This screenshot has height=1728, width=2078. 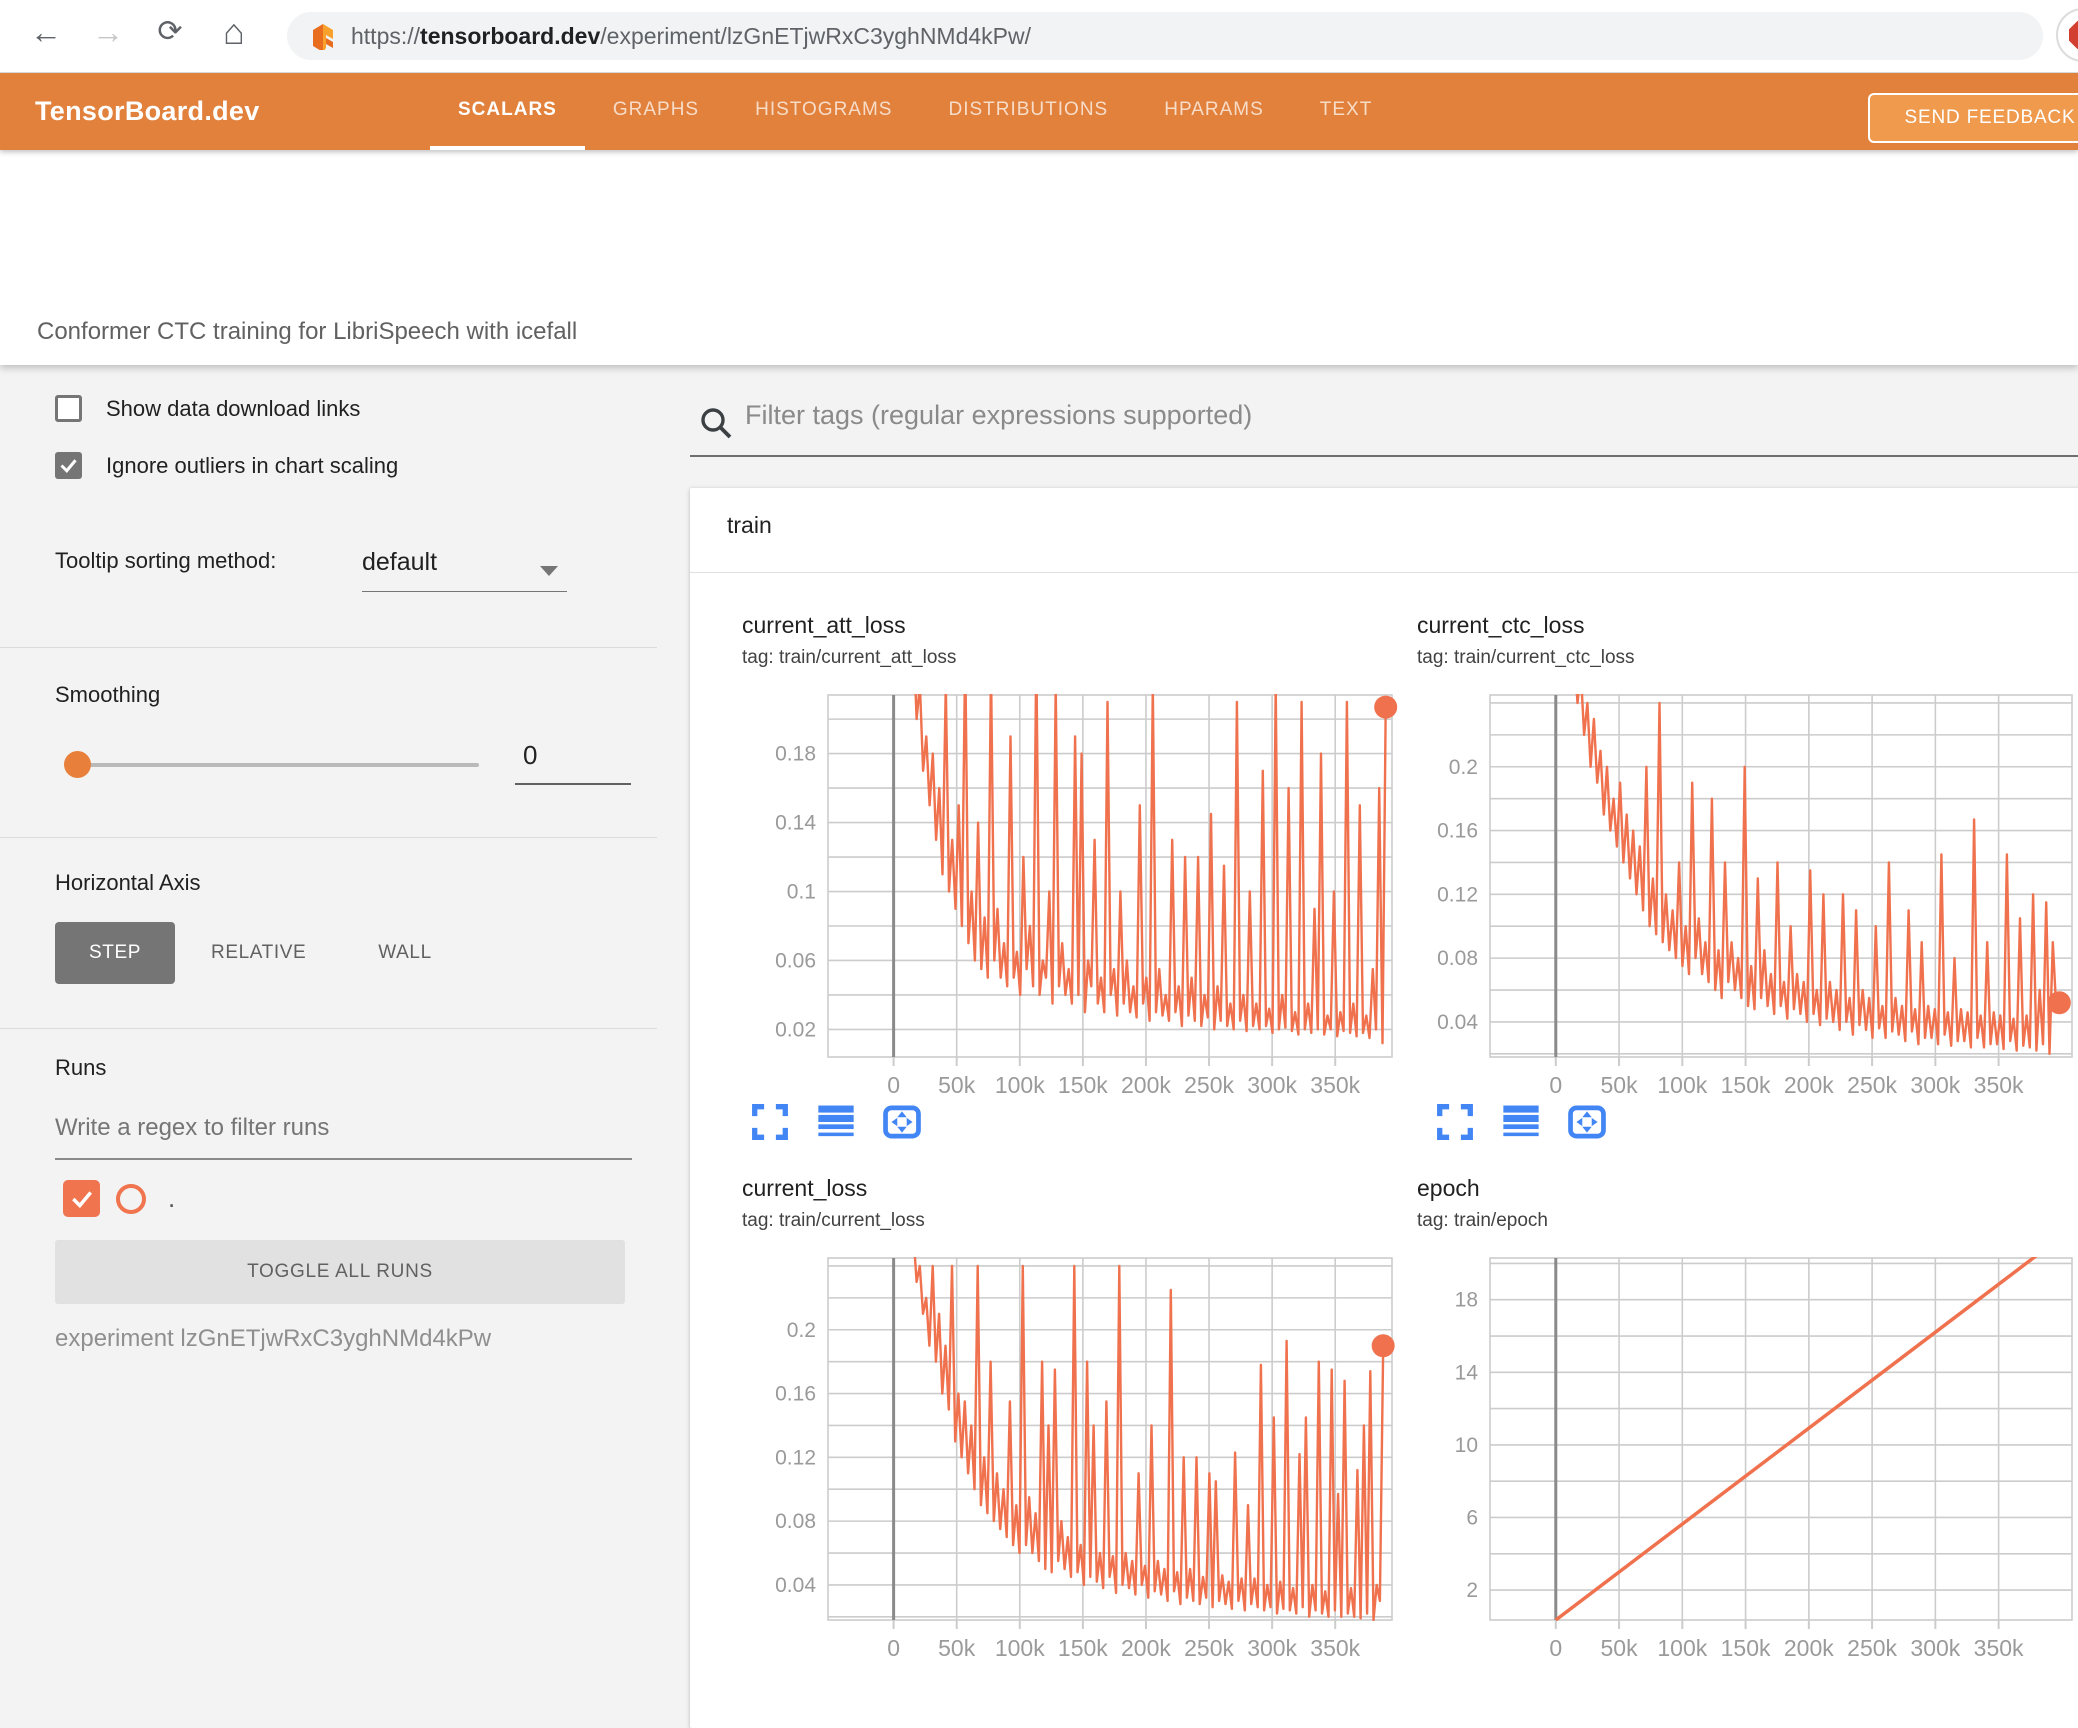 I want to click on svg-text: 14, so click(x=1467, y=1372).